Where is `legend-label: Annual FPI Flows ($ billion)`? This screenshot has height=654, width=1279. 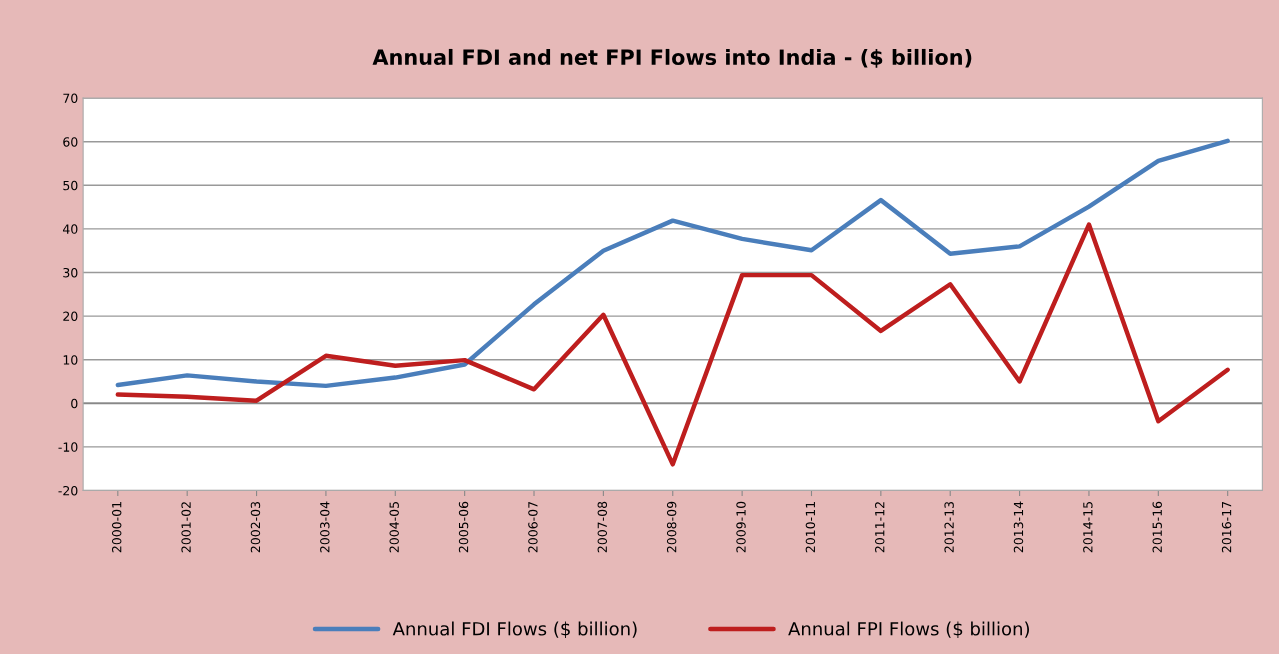
legend-label: Annual FPI Flows ($ billion) is located at coordinates (908, 629).